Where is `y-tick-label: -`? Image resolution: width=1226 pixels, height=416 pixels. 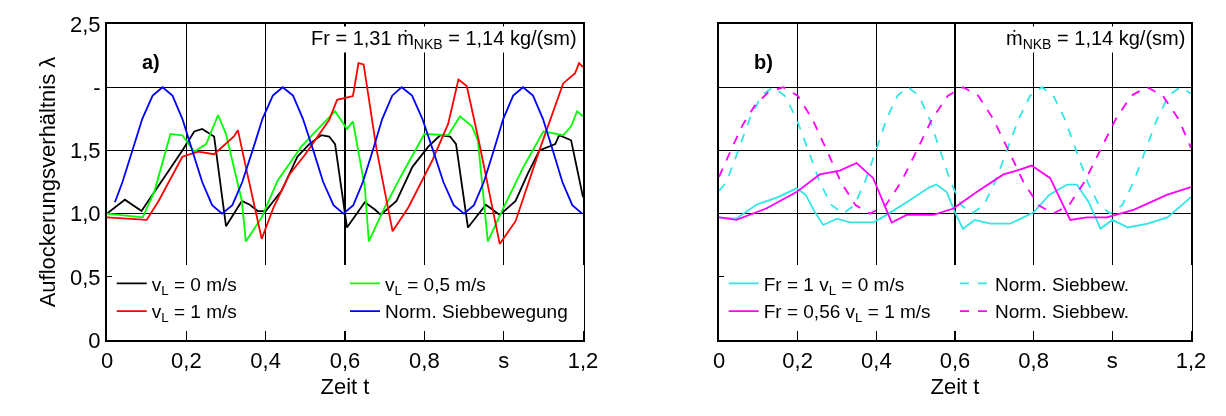 y-tick-label: - is located at coordinates (97, 87).